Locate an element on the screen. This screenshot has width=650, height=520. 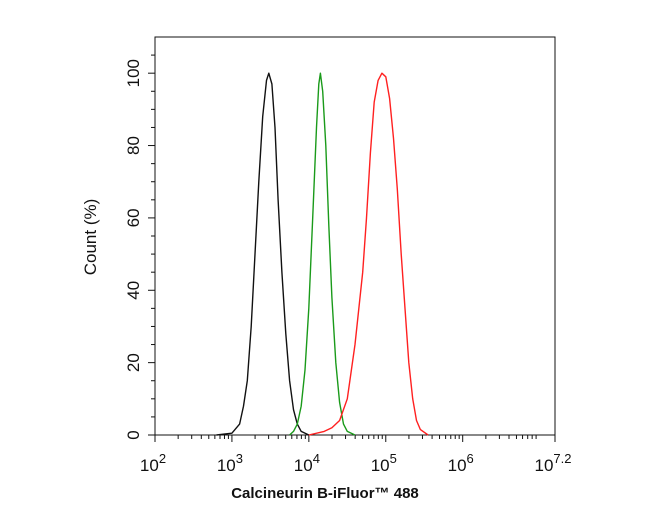
y-tick-label: 40 is located at coordinates (133, 290).